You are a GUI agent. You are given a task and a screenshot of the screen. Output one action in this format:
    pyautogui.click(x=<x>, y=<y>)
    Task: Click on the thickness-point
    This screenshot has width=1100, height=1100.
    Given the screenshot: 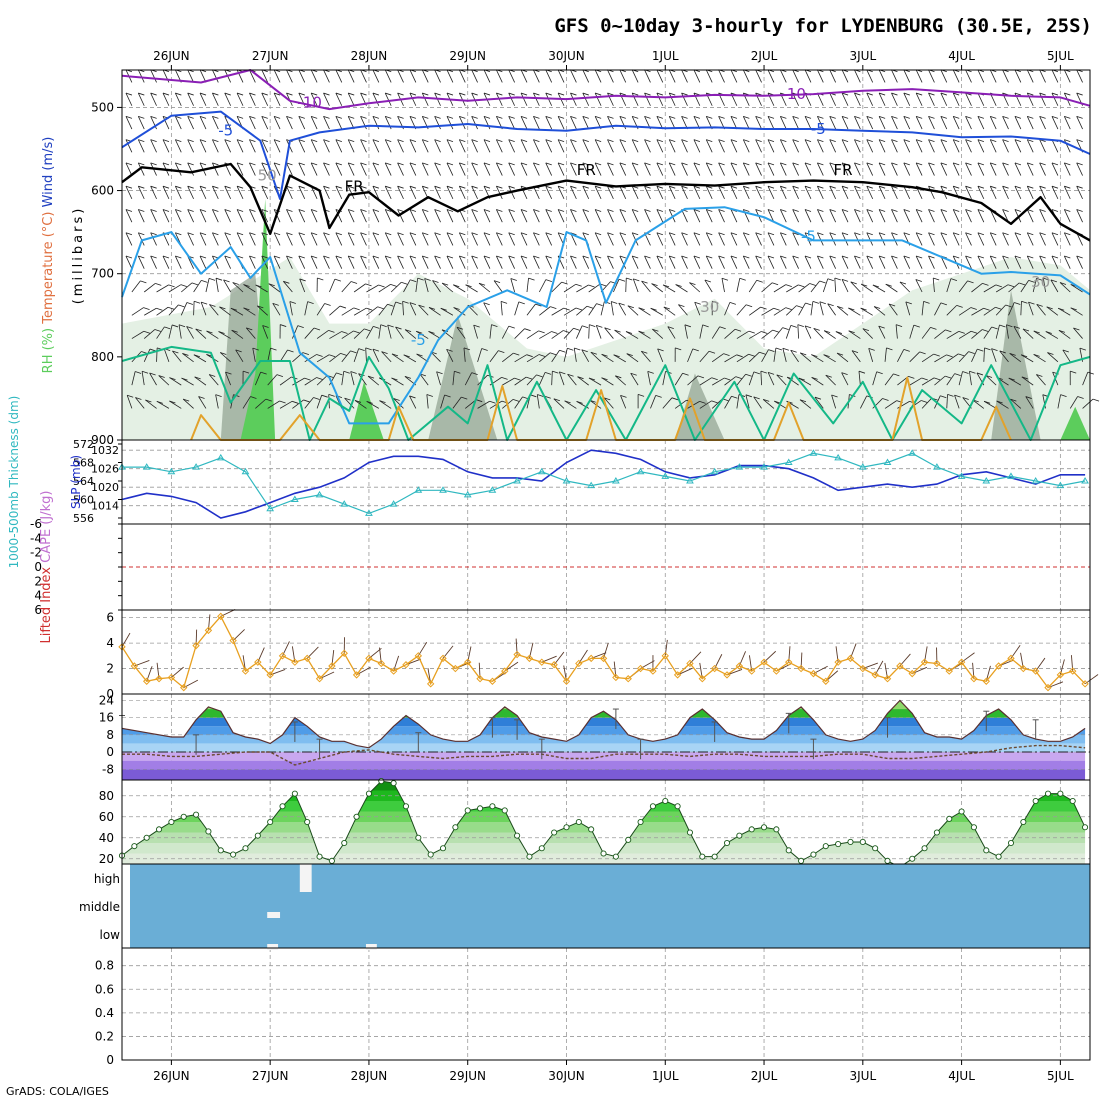 What is the action you would take?
    pyautogui.click(x=912, y=452)
    